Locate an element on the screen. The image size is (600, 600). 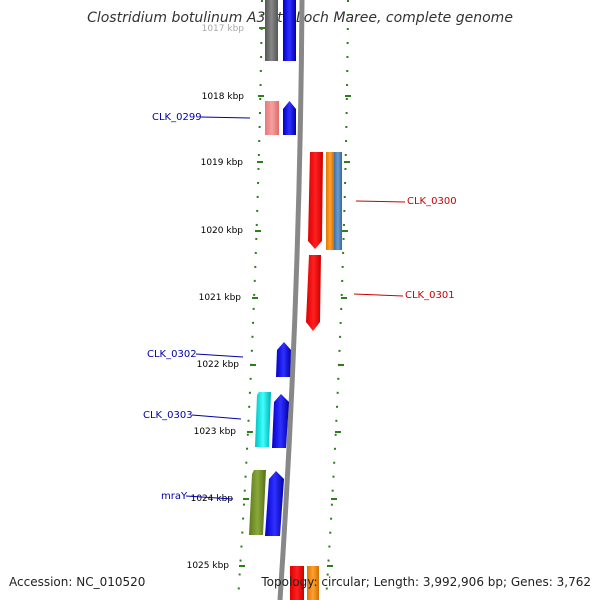
tick-label-1024: 1024 kbp is located at coordinates (212, 499).